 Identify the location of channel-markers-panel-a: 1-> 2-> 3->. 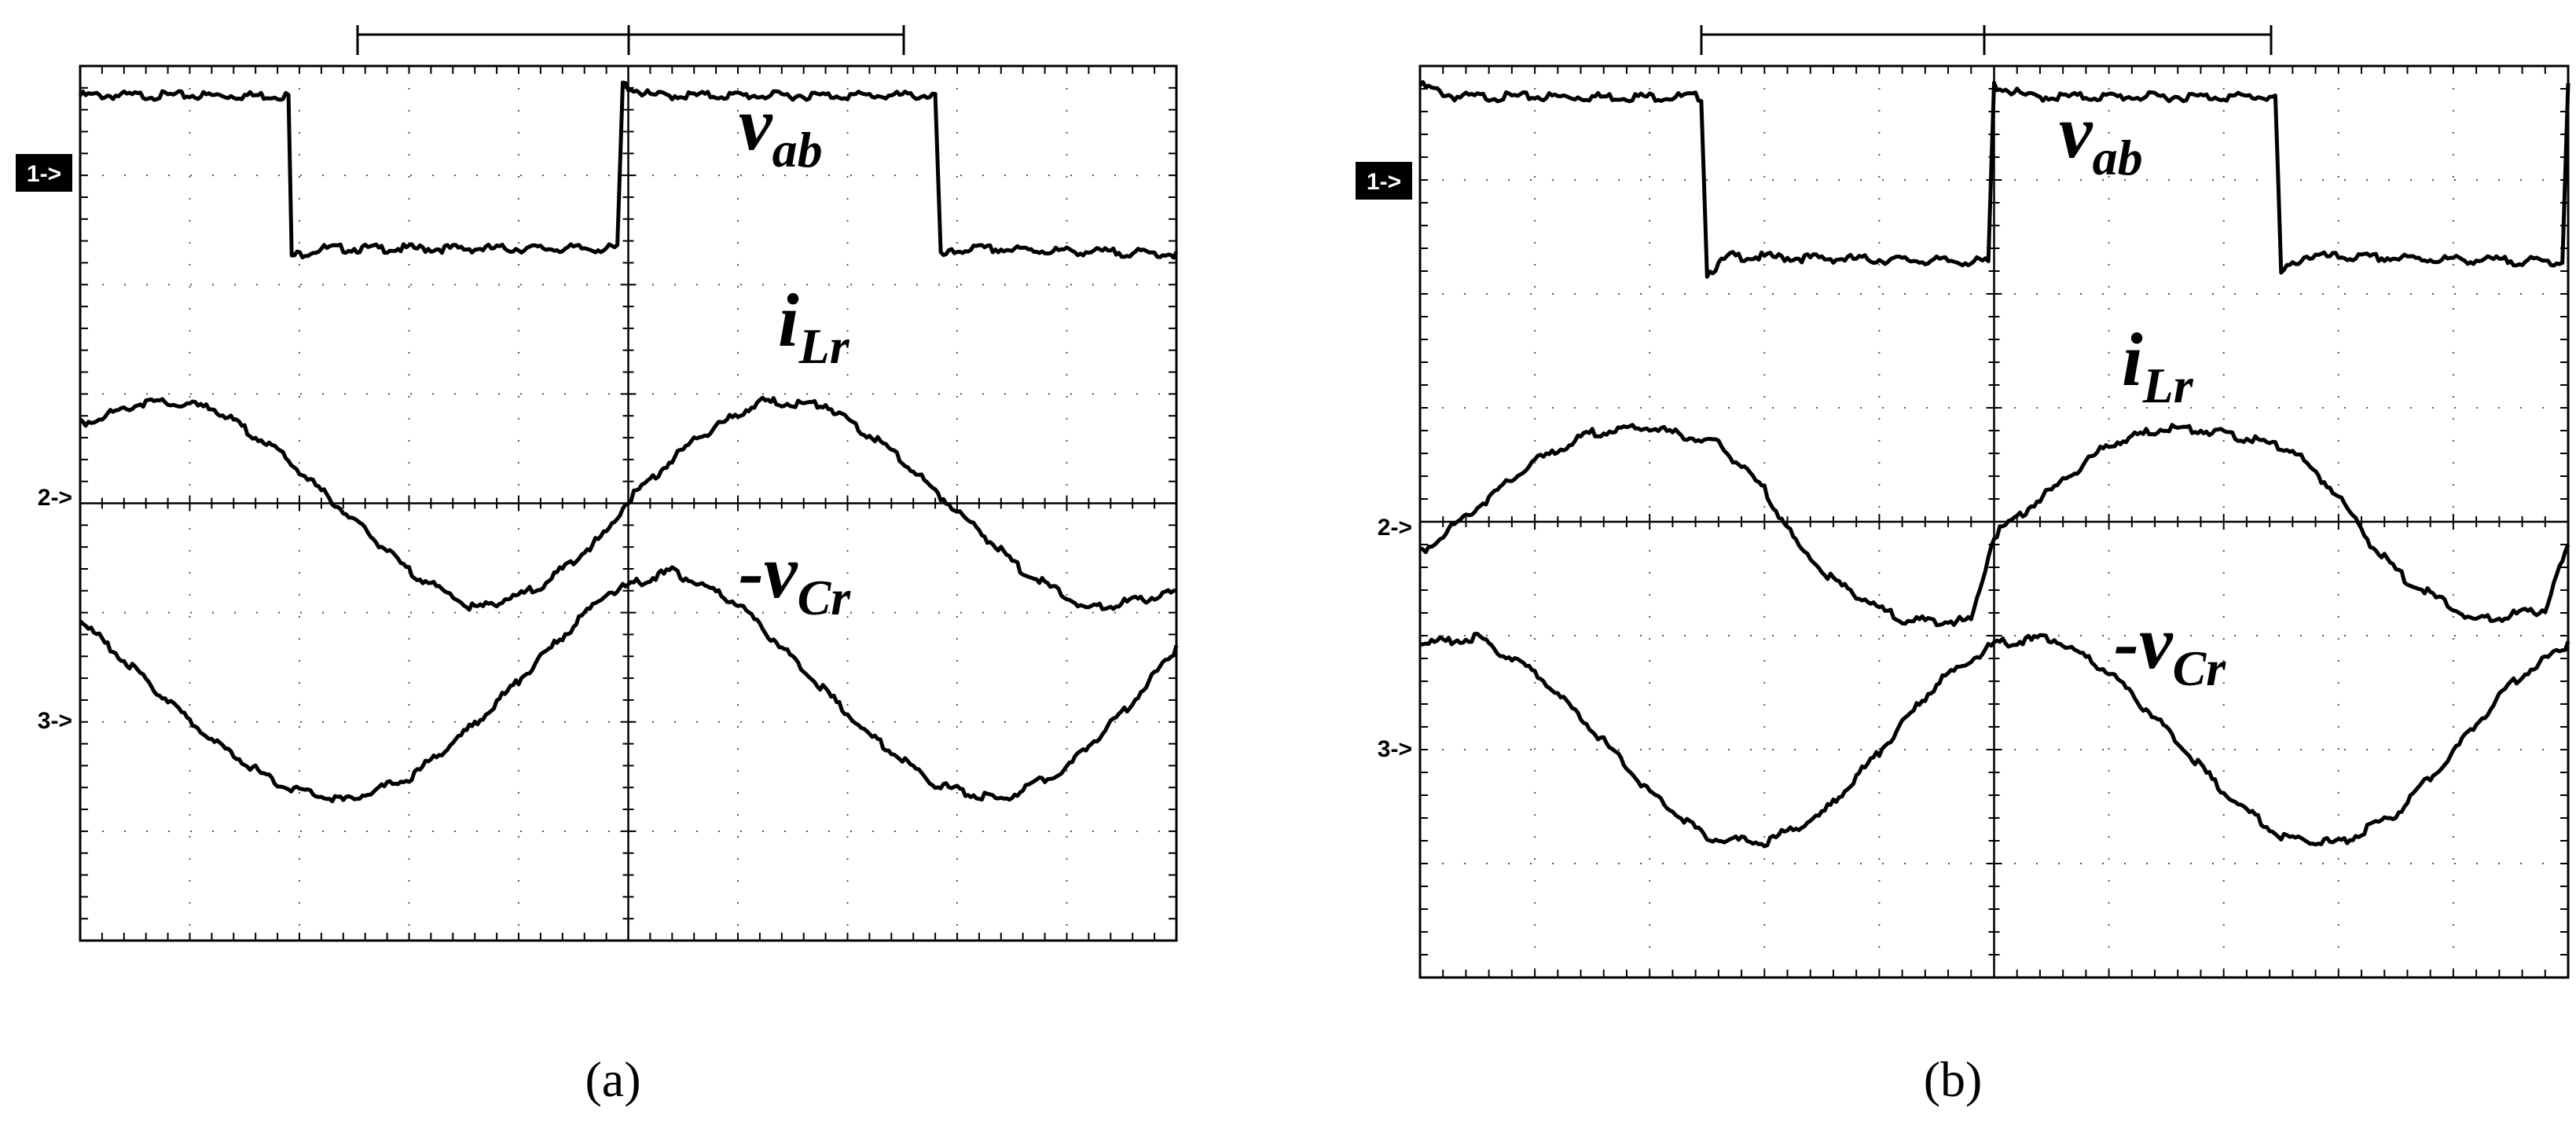
(44, 444).